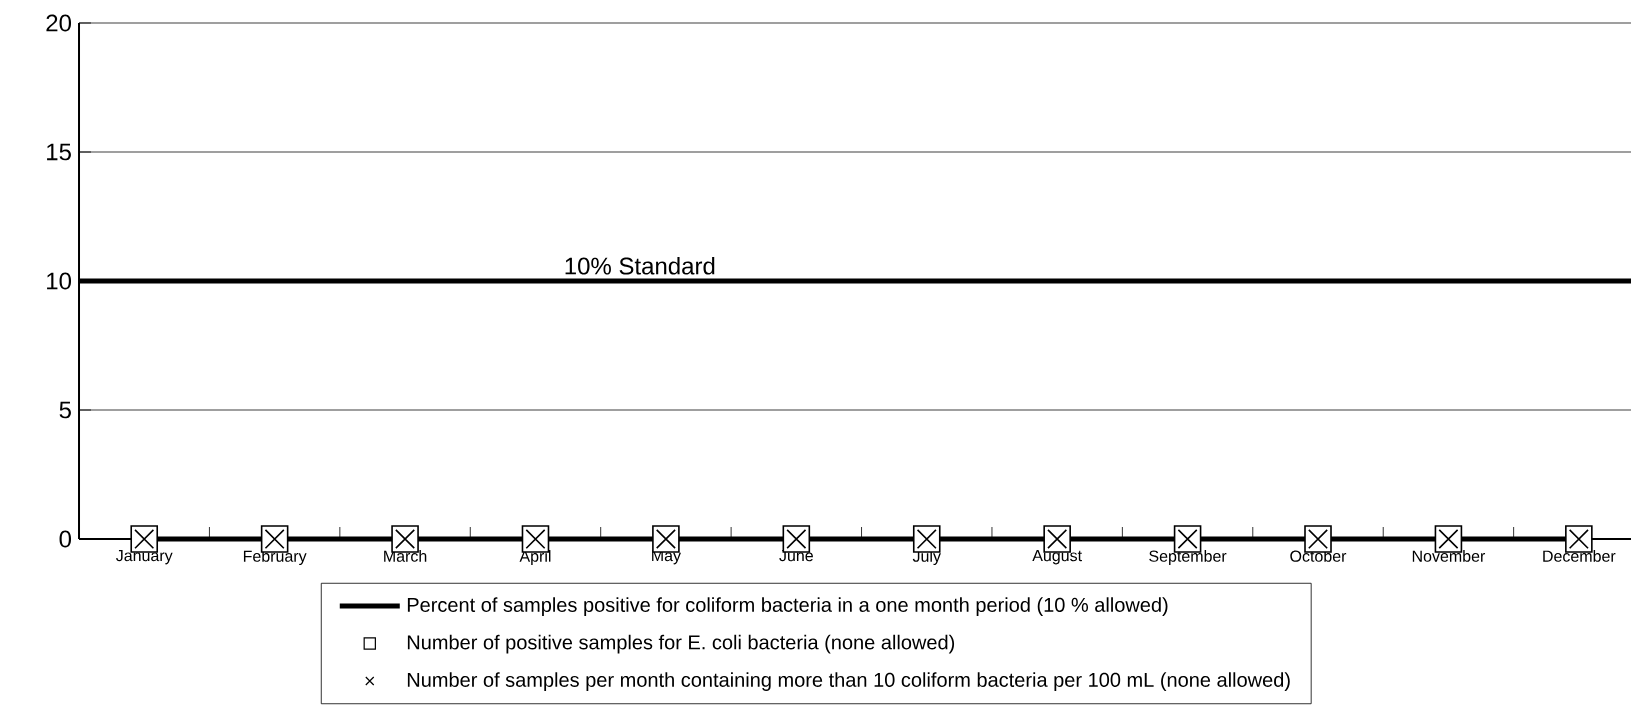  Describe the element at coordinates (65, 539) in the screenshot. I see `y-tick-label: 0` at that location.